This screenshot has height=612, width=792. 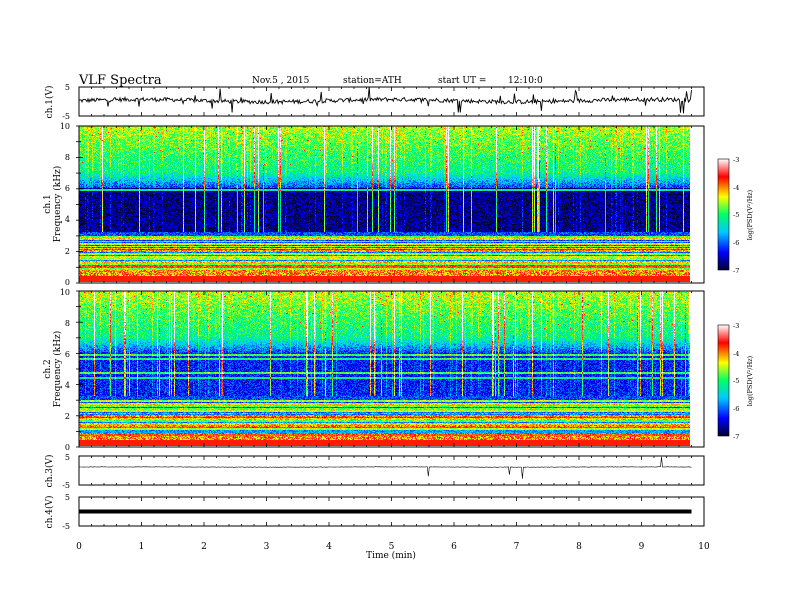 I want to click on ch1-ytick-bottom: -5, so click(x=66, y=116).